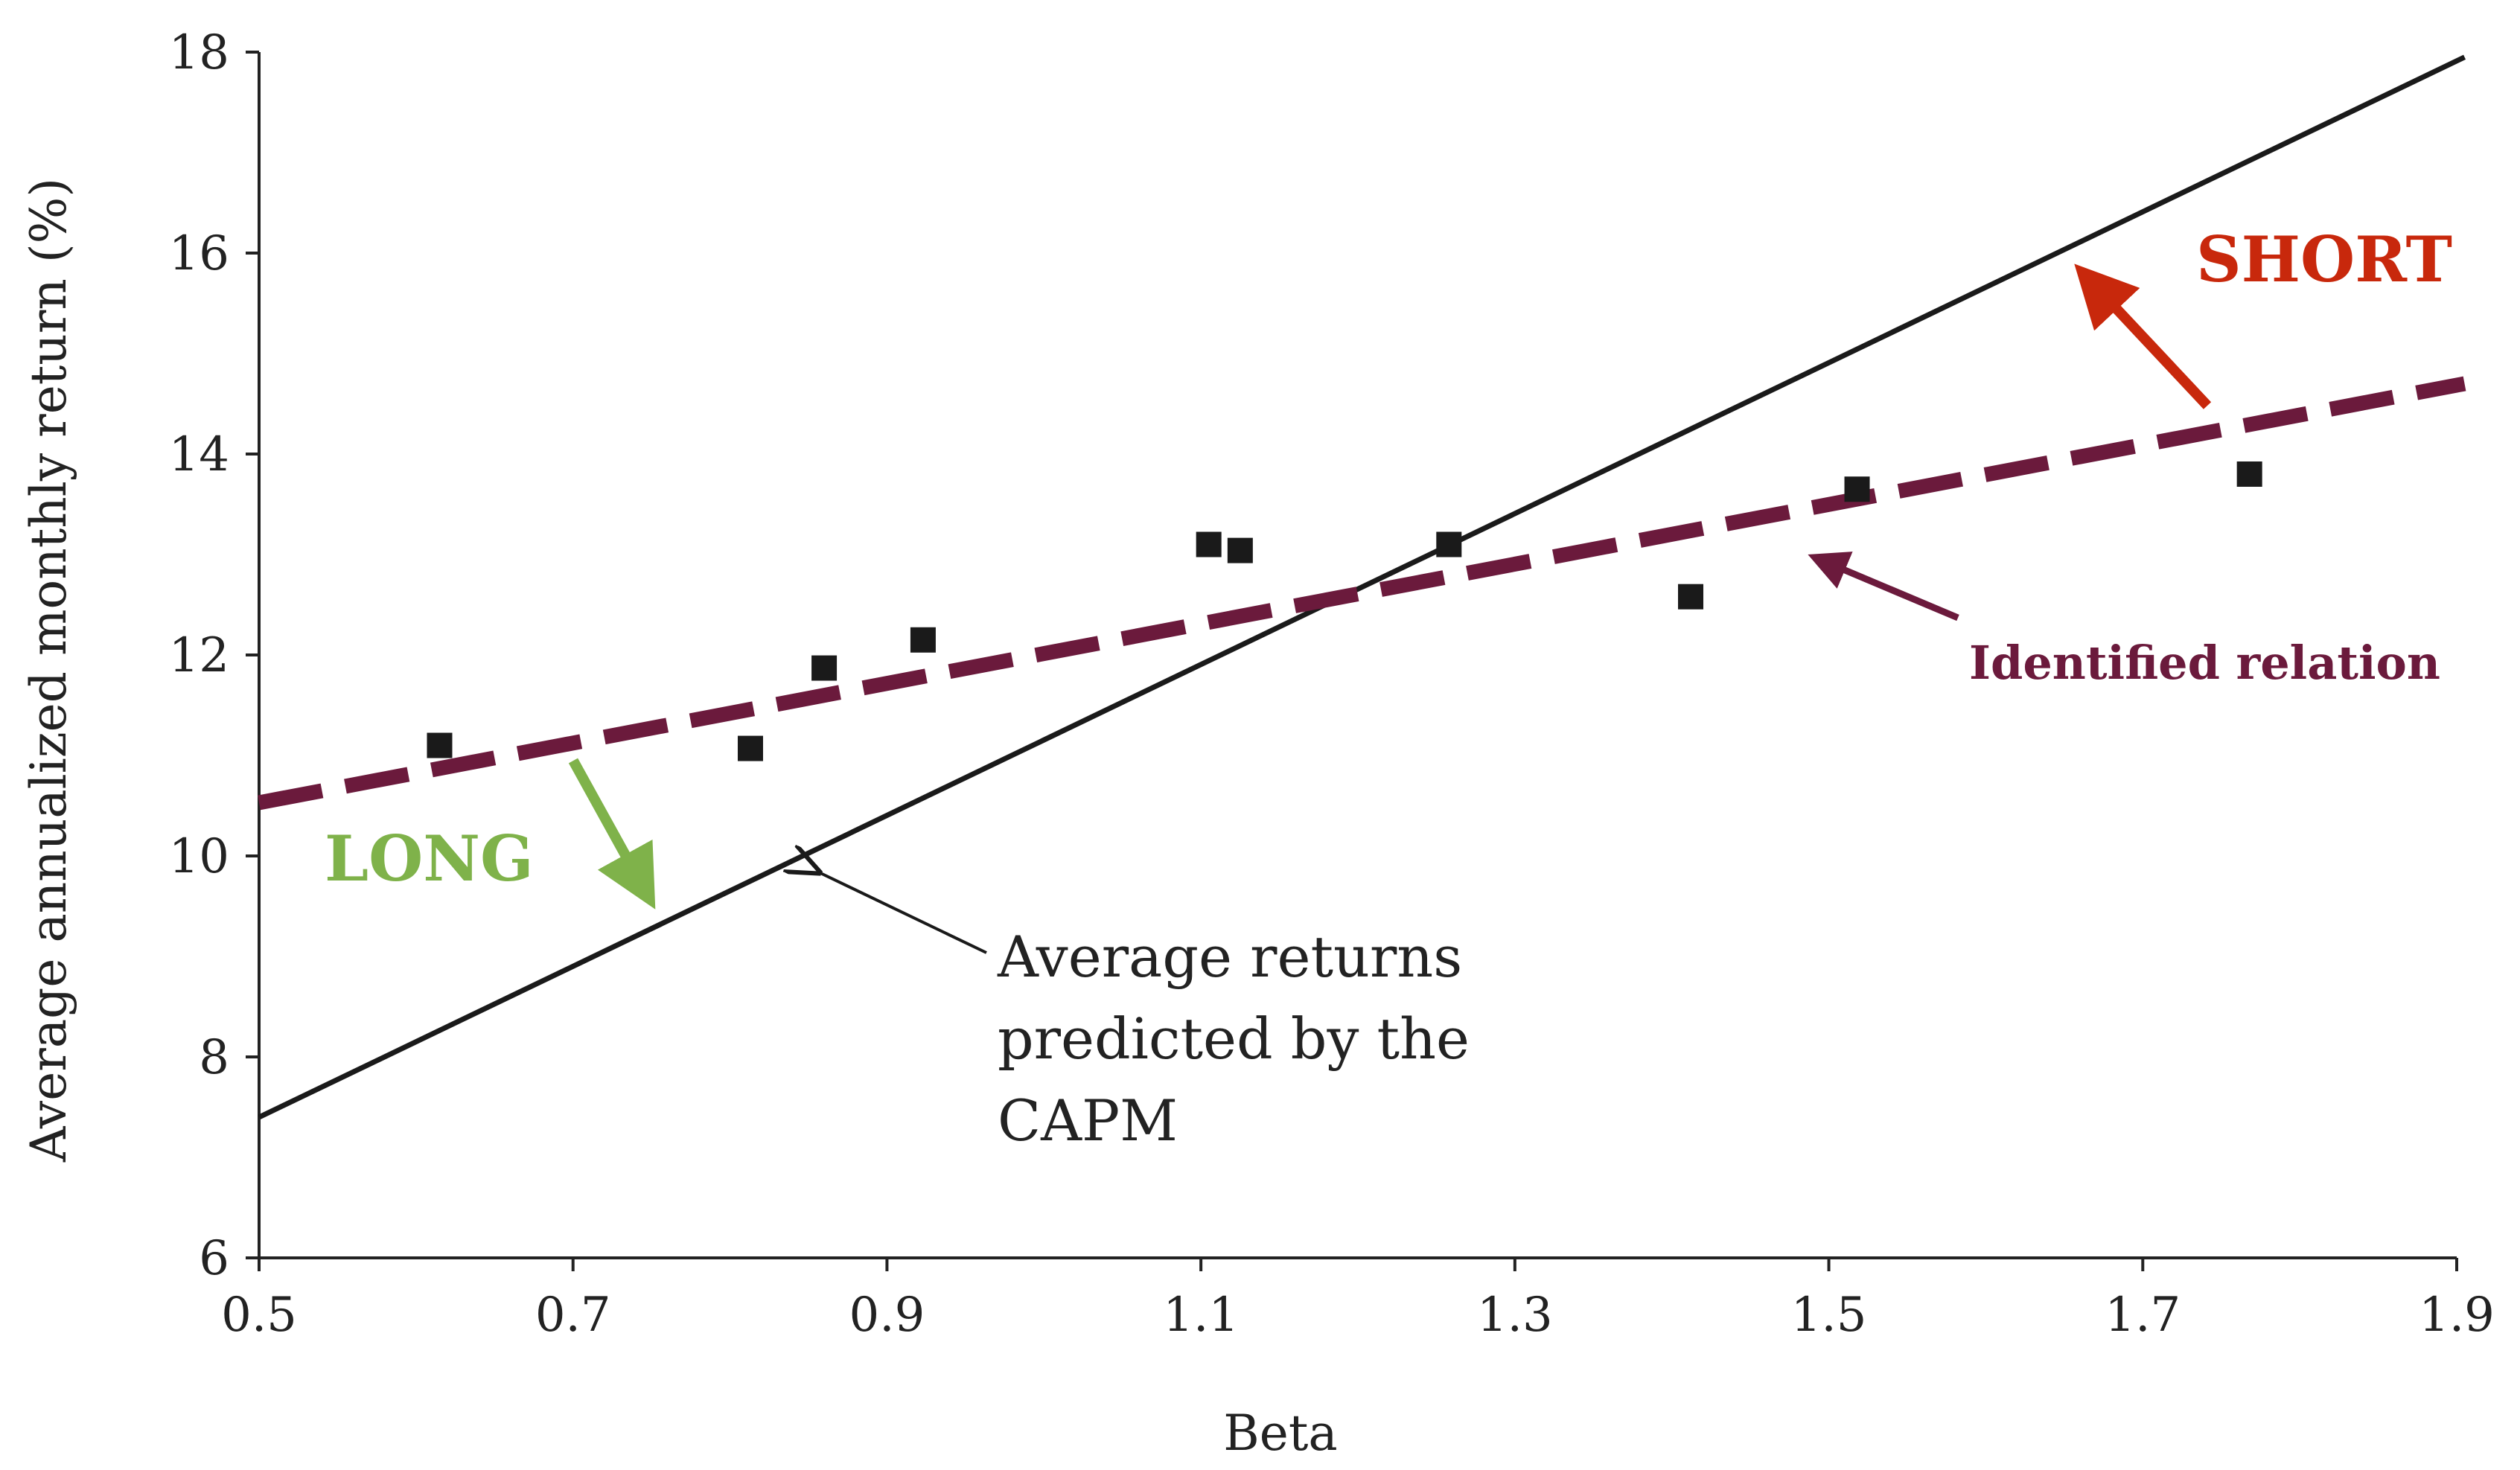 The height and width of the screenshot is (1470, 2520). What do you see at coordinates (1344, 611) in the screenshot?
I see `data-points` at bounding box center [1344, 611].